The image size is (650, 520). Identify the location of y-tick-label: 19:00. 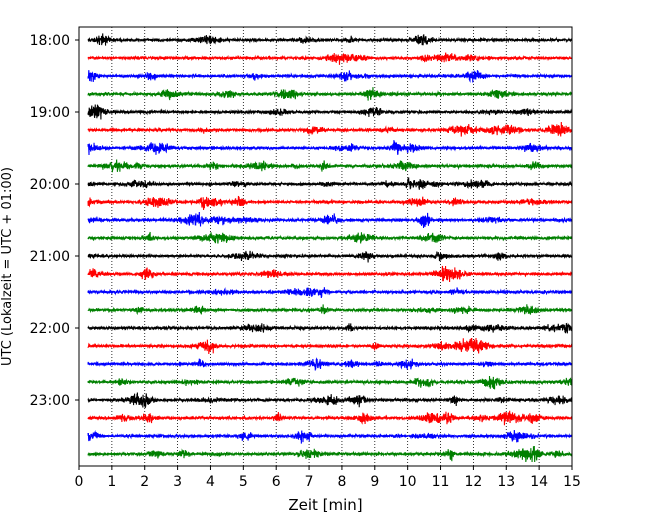
(50, 113).